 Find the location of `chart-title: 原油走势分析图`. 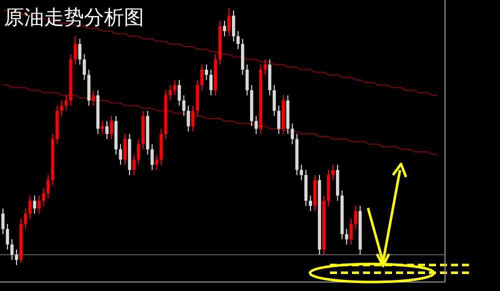

chart-title: 原油走势分析图 is located at coordinates (74, 17).